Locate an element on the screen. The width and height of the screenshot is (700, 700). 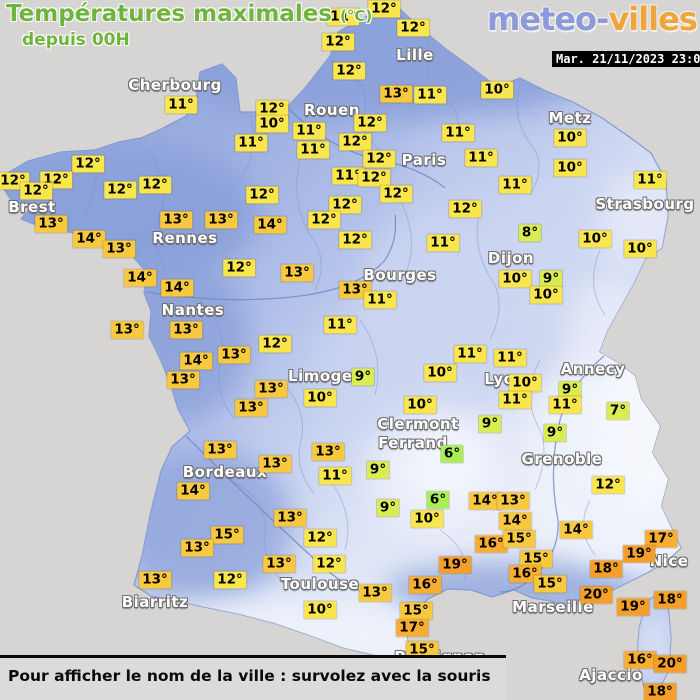
site-logo: meteo-villes.com is located at coordinates (593, 19).